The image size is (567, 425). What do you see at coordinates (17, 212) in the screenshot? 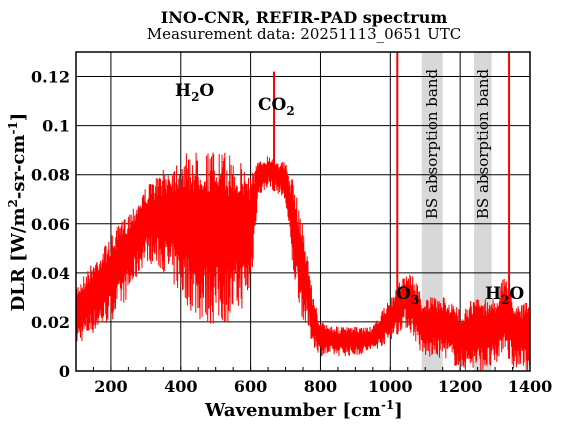
I see `y-axis-label: DLR [W/m2-sr-cm-1]` at bounding box center [17, 212].